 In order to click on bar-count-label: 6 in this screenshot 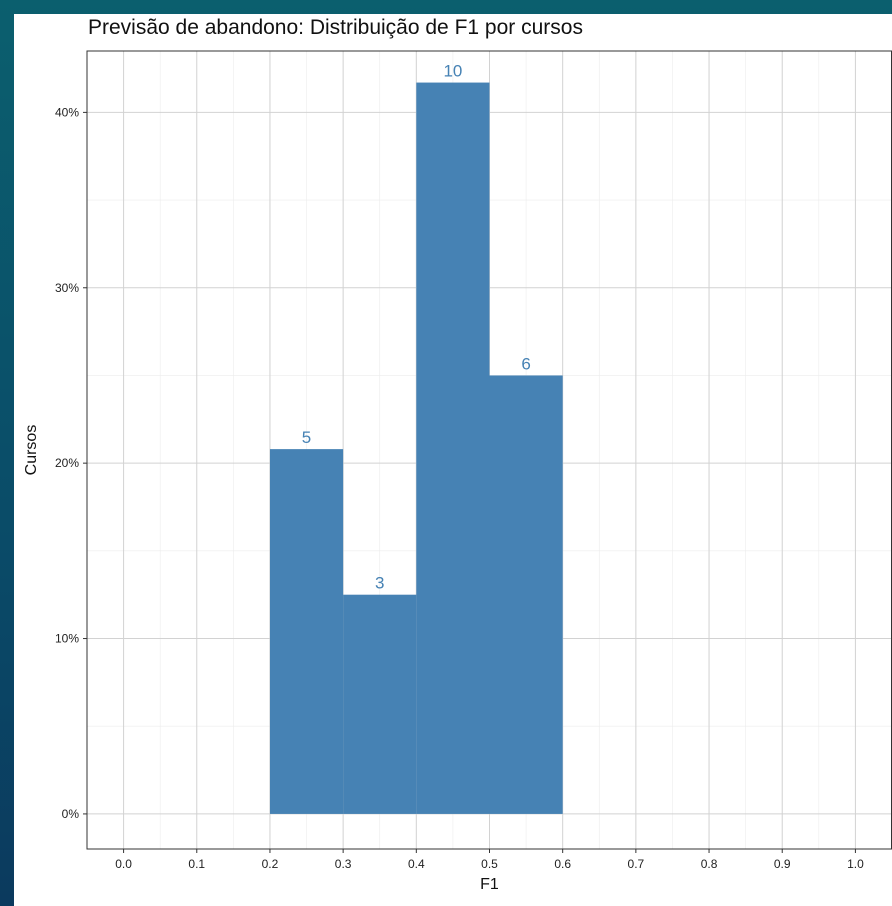, I will do `click(525, 363)`.